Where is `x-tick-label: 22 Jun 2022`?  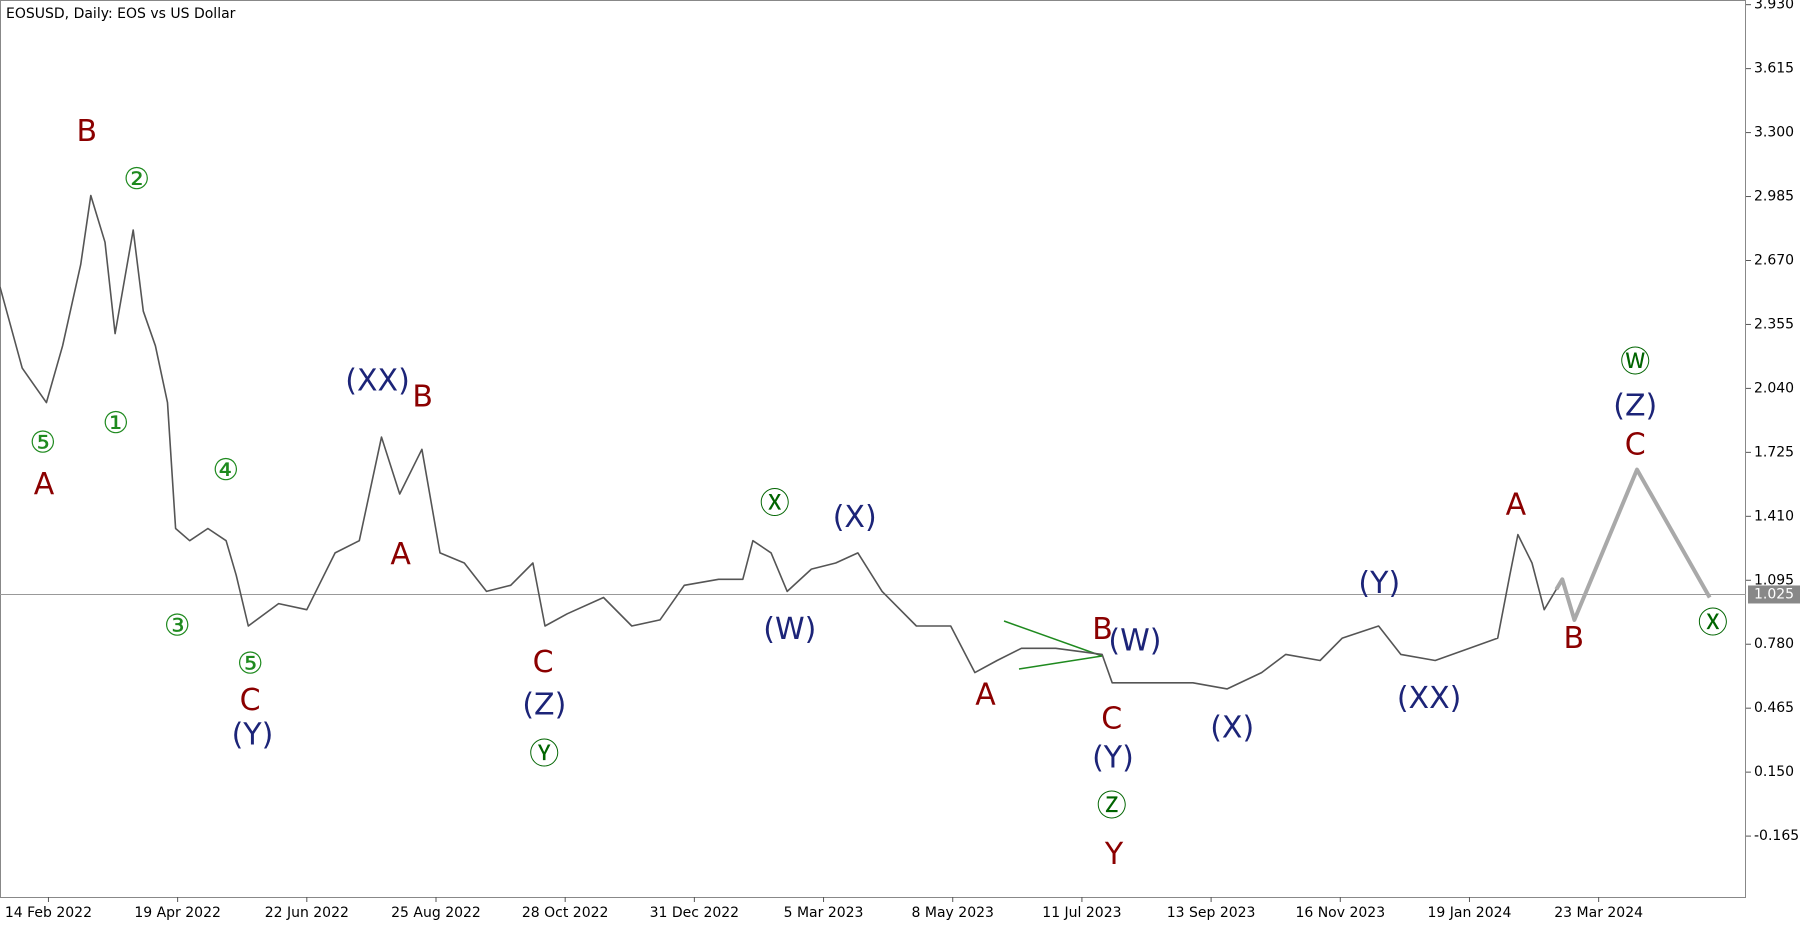 x-tick-label: 22 Jun 2022 is located at coordinates (307, 913).